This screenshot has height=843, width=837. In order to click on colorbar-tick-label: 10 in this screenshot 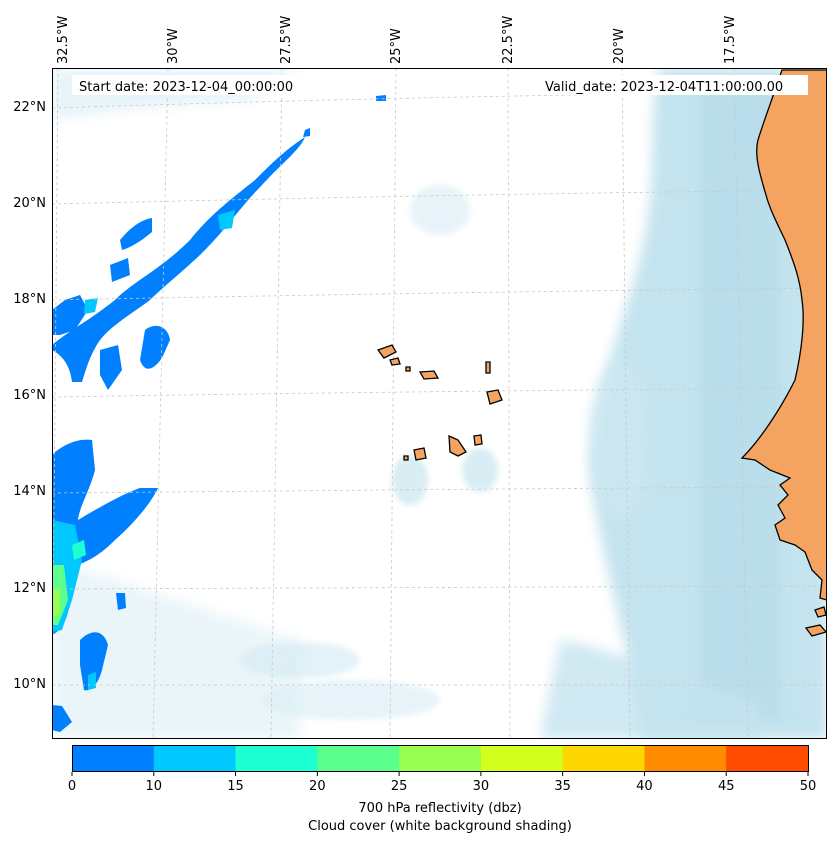, I will do `click(154, 786)`.